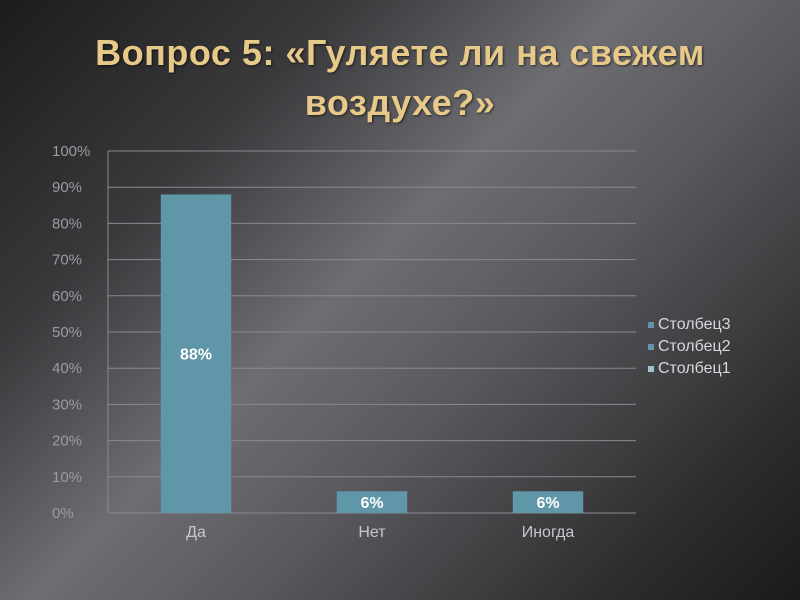  I want to click on chart-legend: Столбец3 Столбец2 Столбец1, so click(689, 347).